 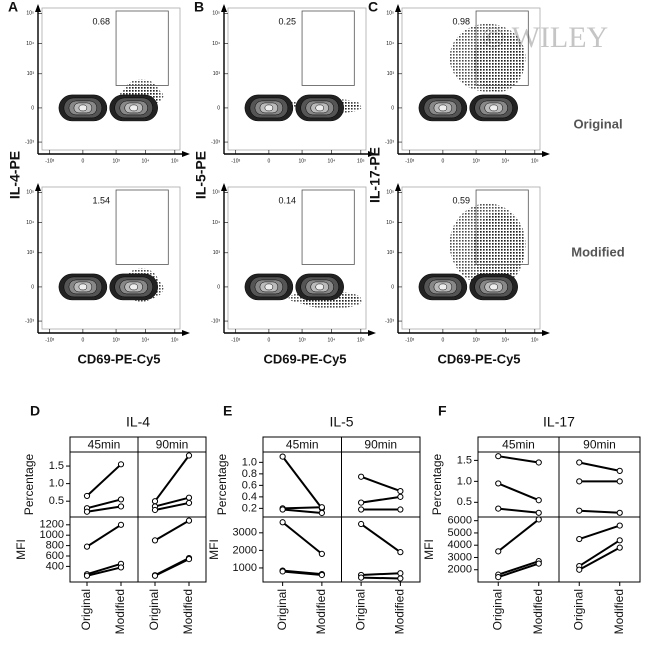 I want to click on y-arrow, so click(x=398, y=187).